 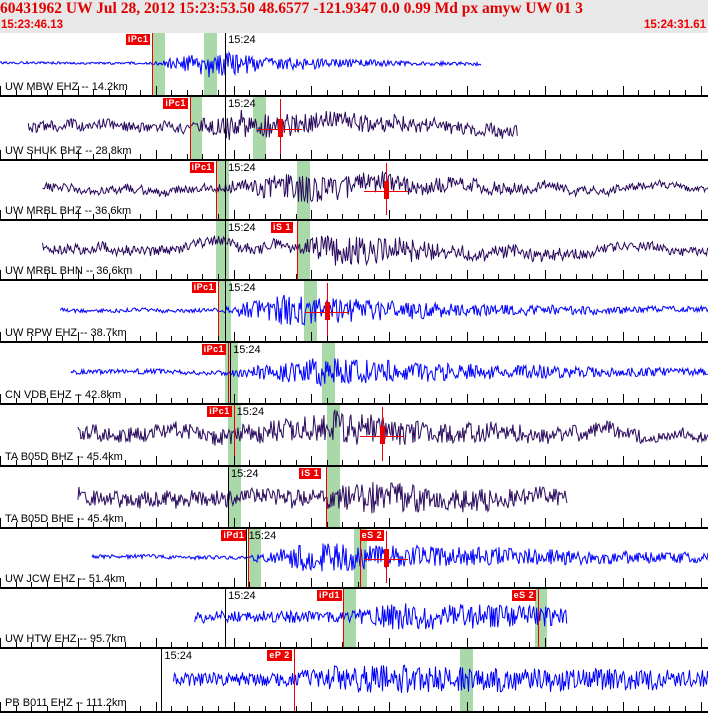 What do you see at coordinates (354, 336) in the screenshot?
I see `time-tick-row` at bounding box center [354, 336].